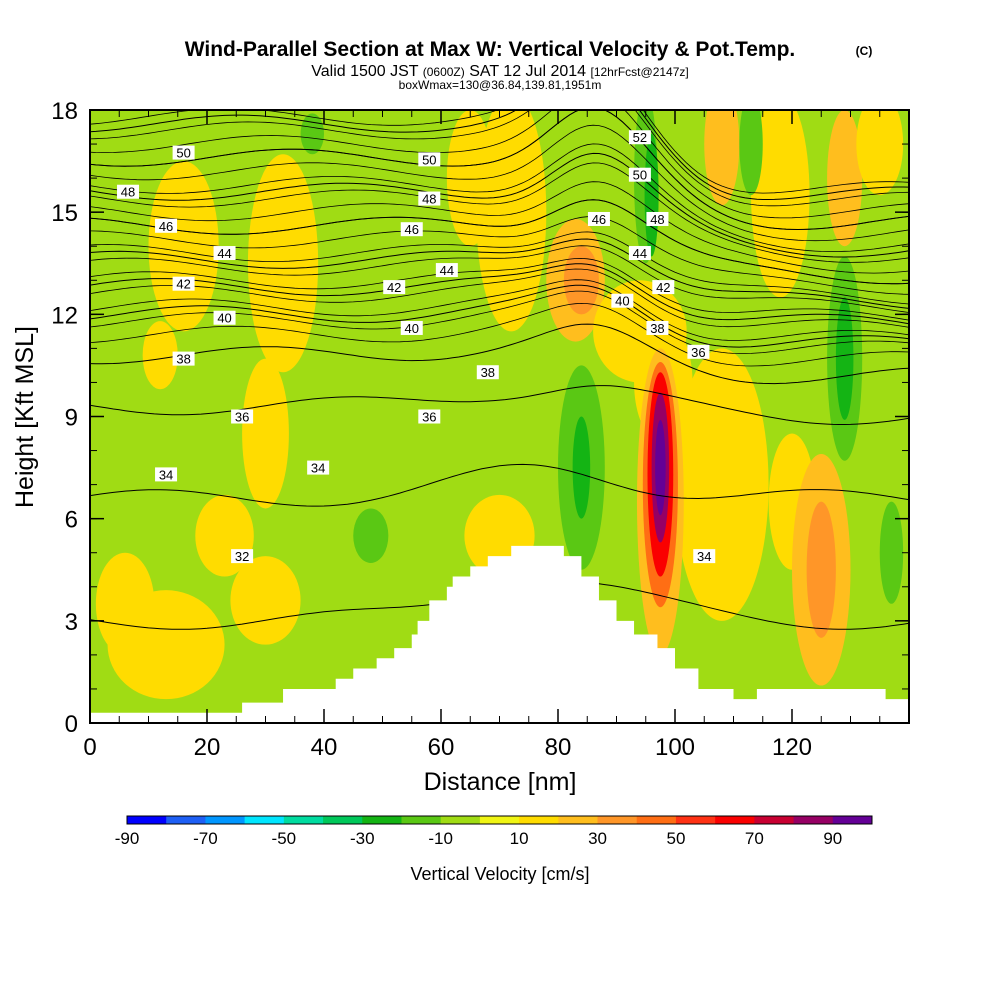 This screenshot has width=1000, height=1000. I want to click on colorbar-tick-label: -30, so click(362, 838).